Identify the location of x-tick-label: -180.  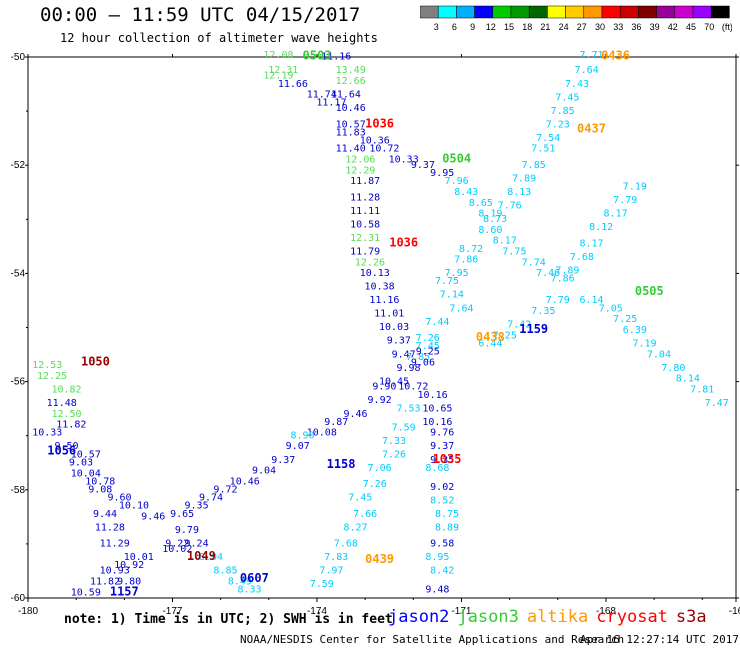
(28, 611).